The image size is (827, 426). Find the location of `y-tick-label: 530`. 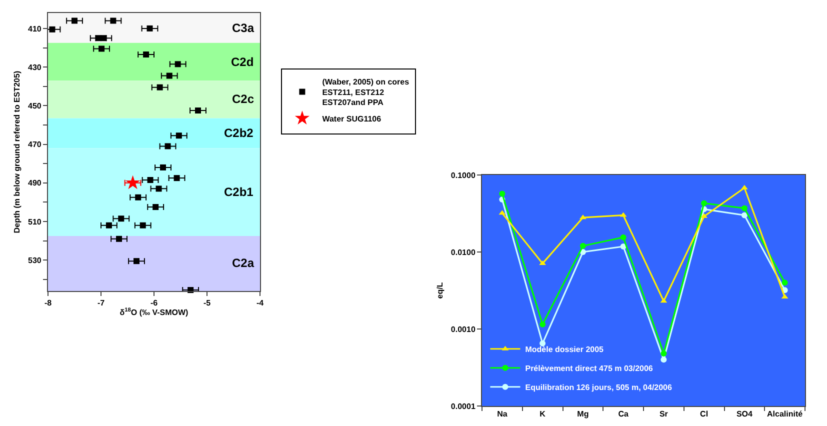

y-tick-label: 530 is located at coordinates (35, 260).